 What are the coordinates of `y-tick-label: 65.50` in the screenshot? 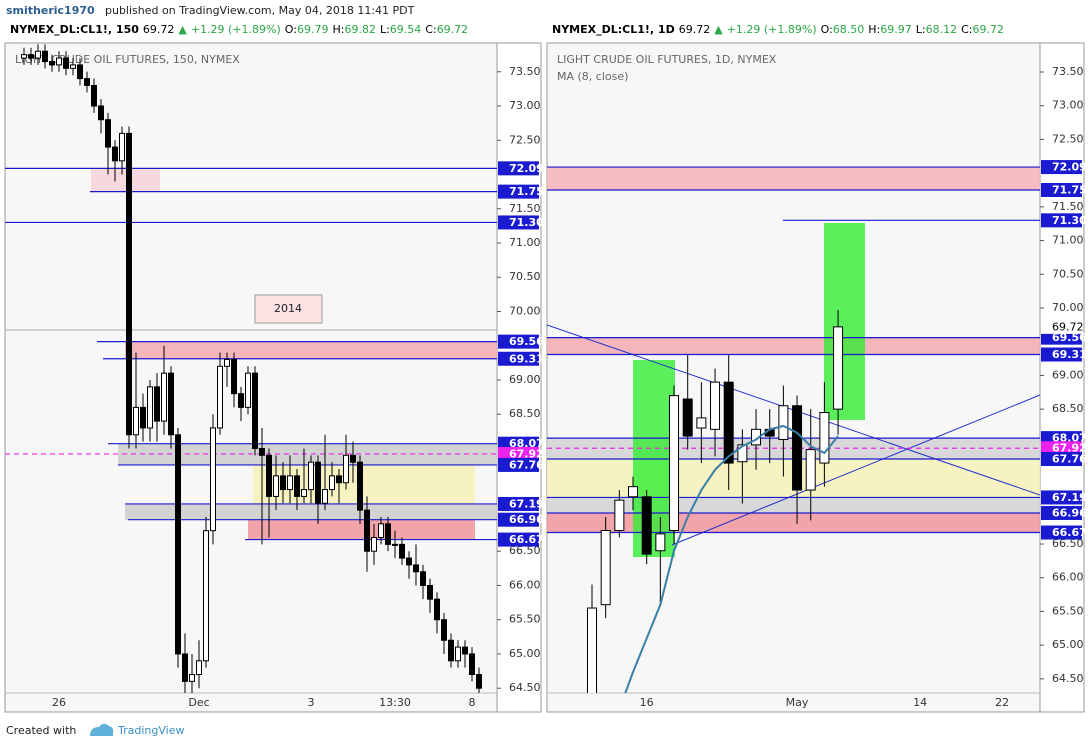 It's located at (525, 619).